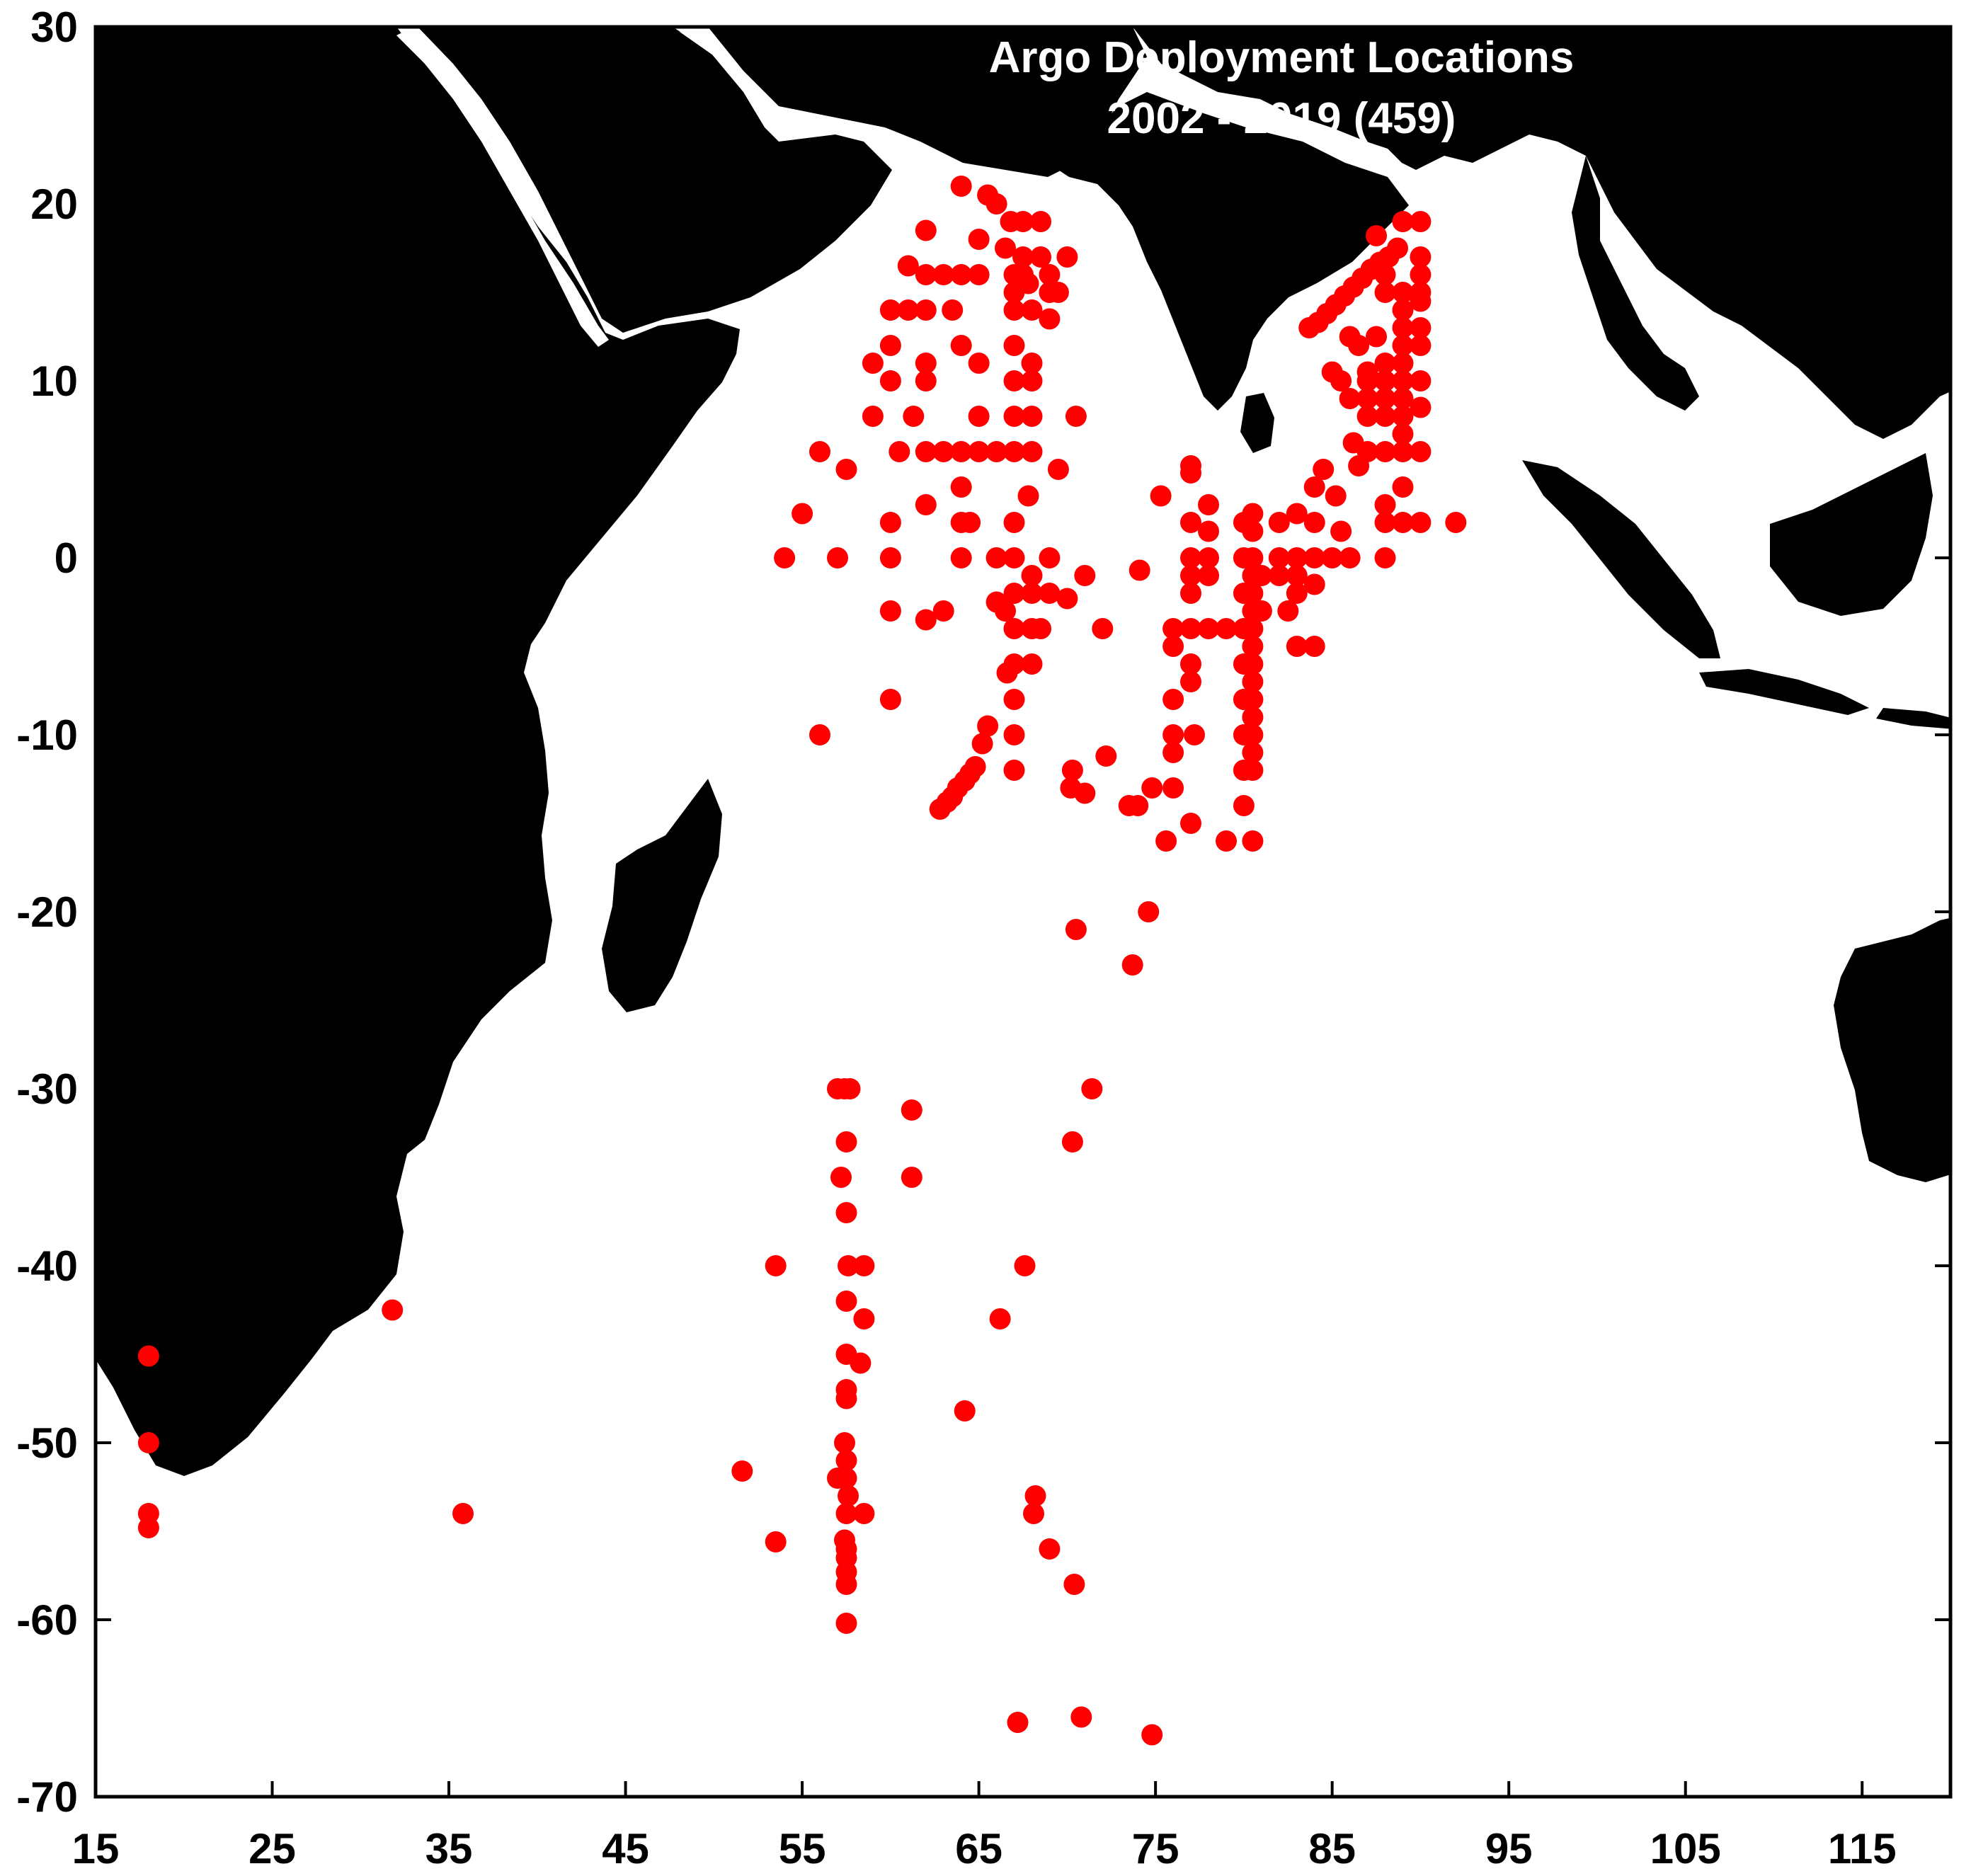 Image resolution: width=1971 pixels, height=1876 pixels. I want to click on sumatra-landmass, so click(1621, 559).